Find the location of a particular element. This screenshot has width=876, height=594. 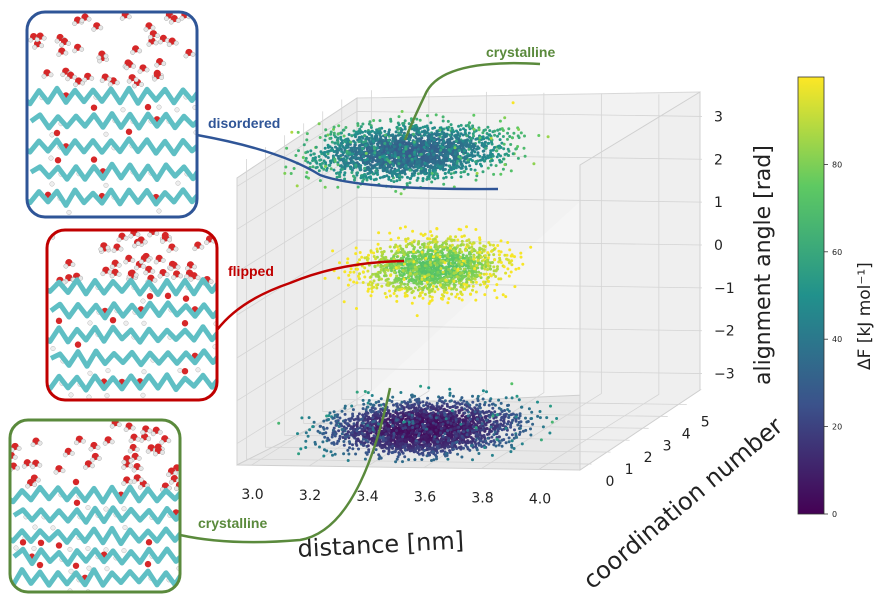

grid-line-z is located at coordinates (469, 149).